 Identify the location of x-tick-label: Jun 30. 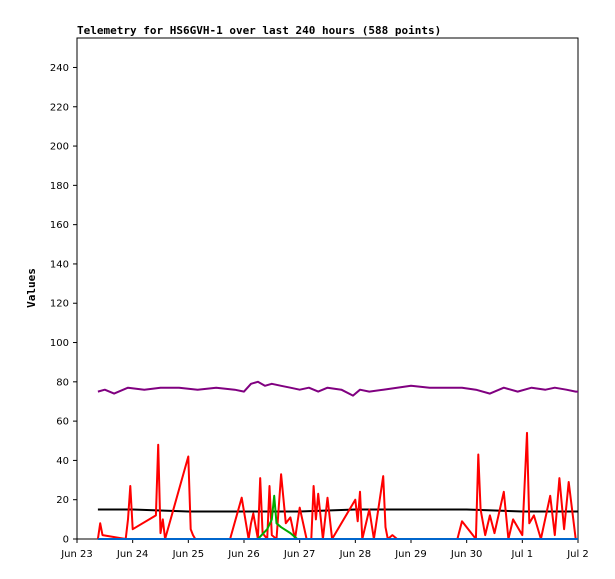
(466, 554).